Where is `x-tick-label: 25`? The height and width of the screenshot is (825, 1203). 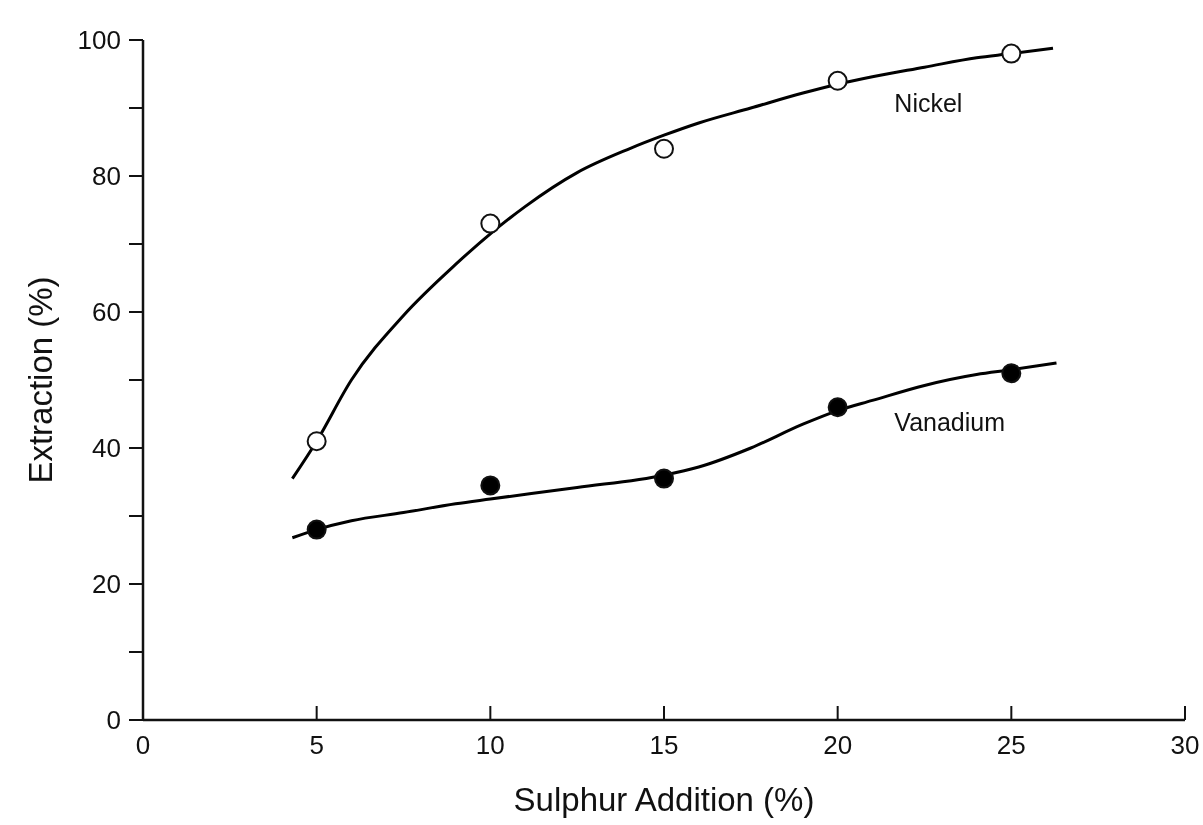
x-tick-label: 25 is located at coordinates (1011, 745).